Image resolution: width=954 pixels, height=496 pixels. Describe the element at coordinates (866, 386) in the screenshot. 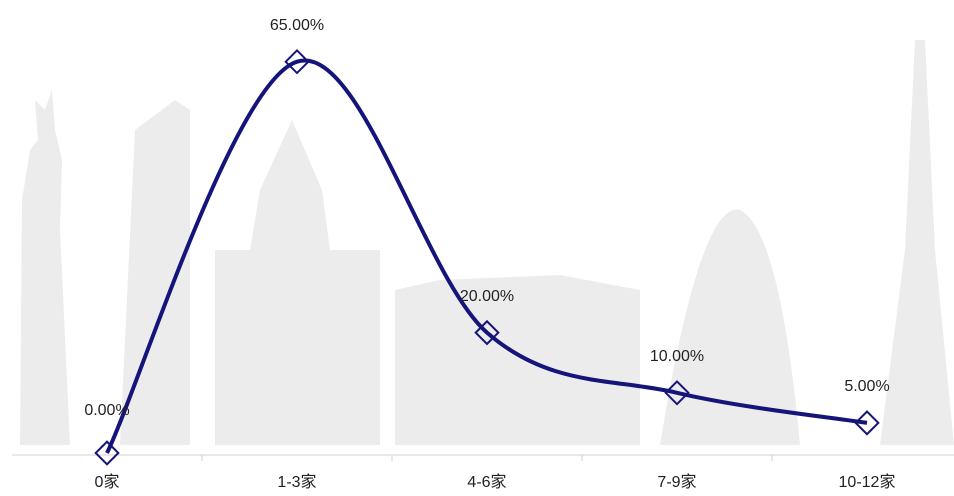

I see `data-label: 5.00%` at that location.